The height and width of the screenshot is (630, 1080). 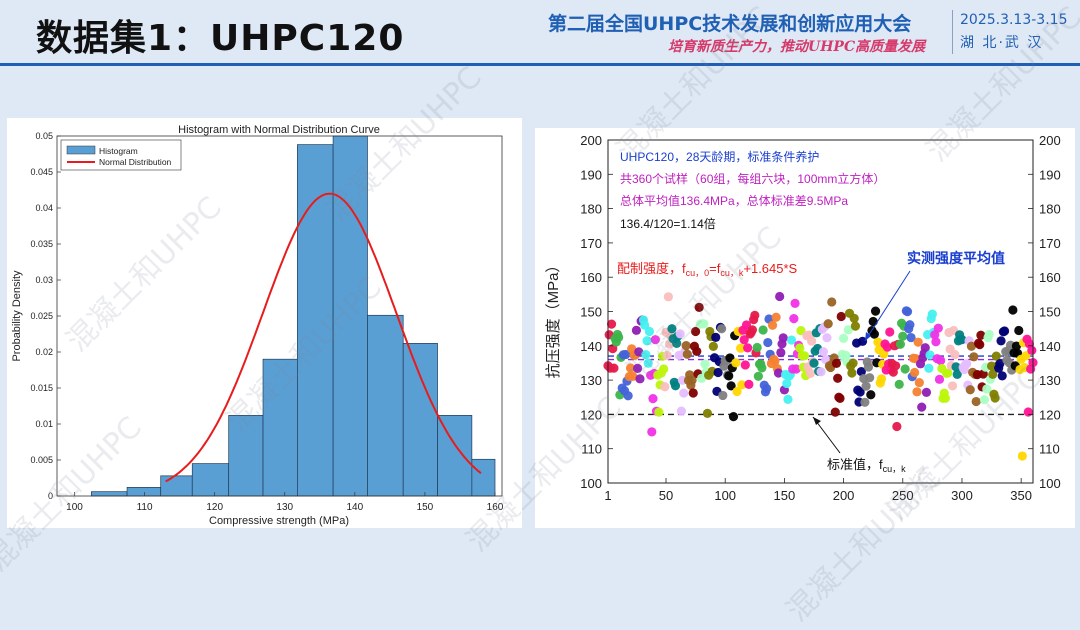 What do you see at coordinates (607, 495) in the screenshot?
I see `x-tick-label: 1` at bounding box center [607, 495].